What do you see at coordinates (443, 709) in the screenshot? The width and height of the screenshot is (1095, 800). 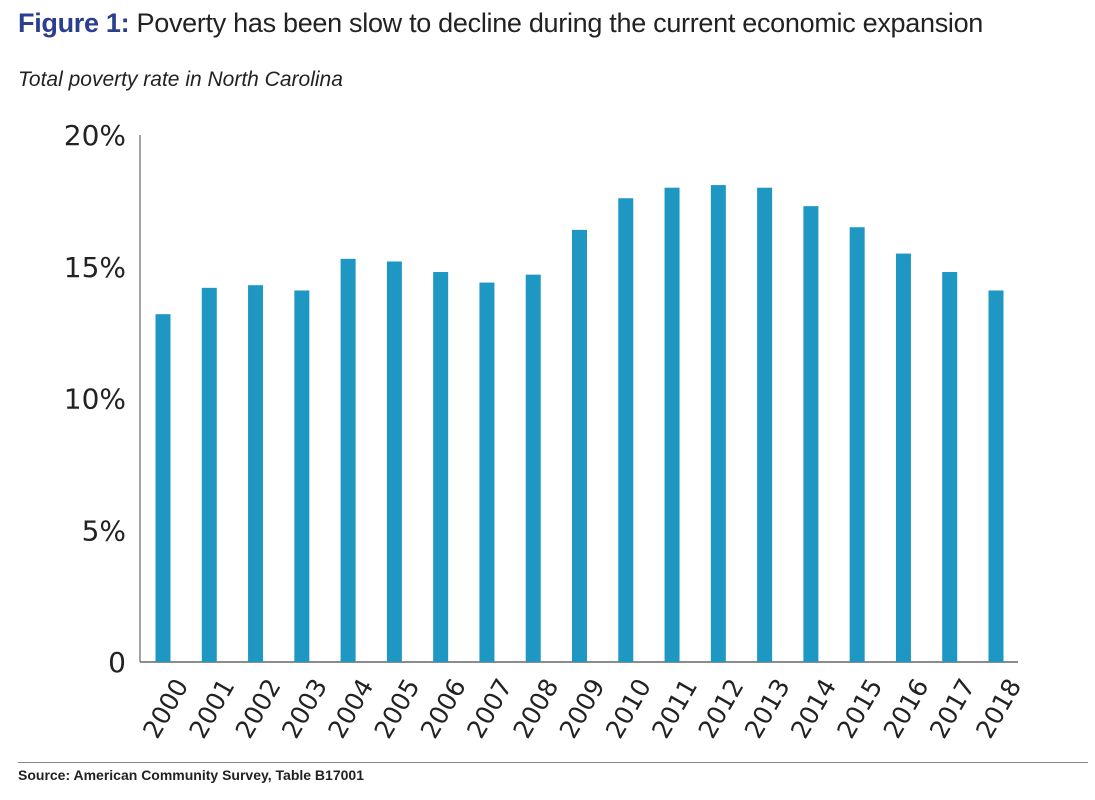 I see `x-tick-label: 2006` at bounding box center [443, 709].